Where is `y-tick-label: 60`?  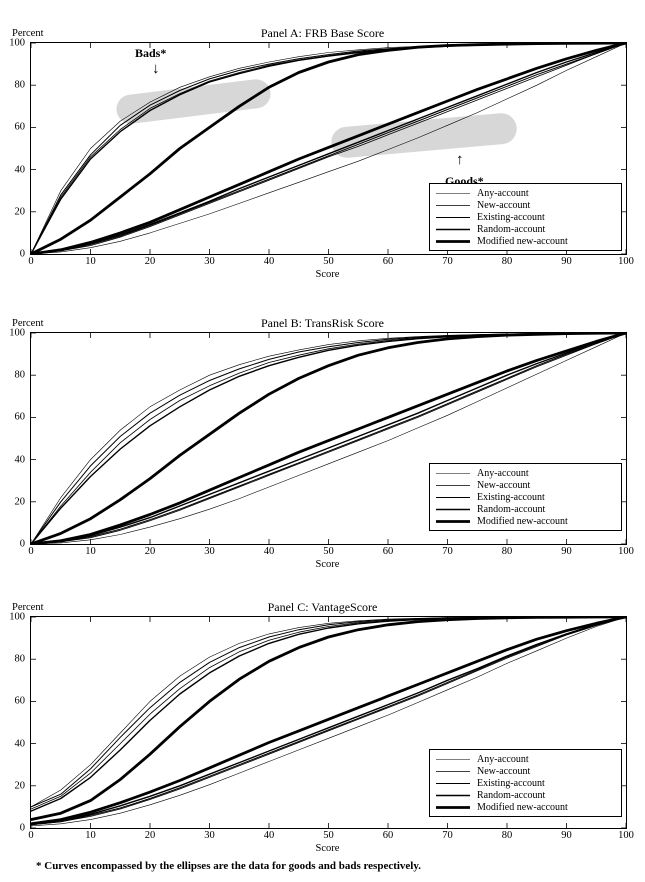
y-tick-label: 60 is located at coordinates (20, 701).